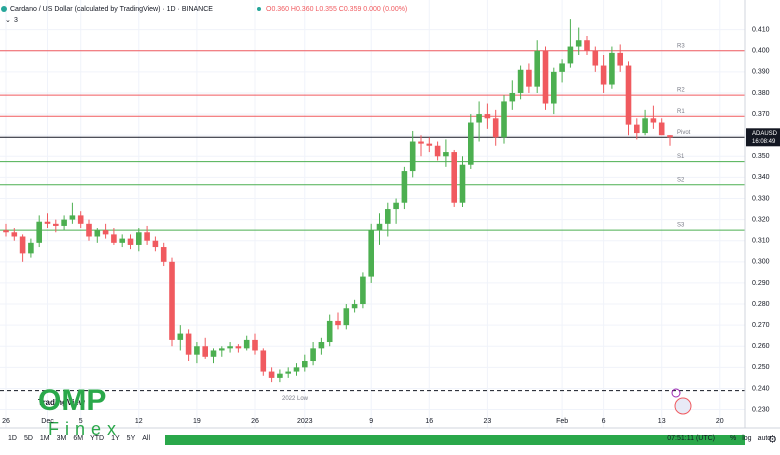 Image resolution: width=780 pixels, height=455 pixels. Describe the element at coordinates (733, 438) in the screenshot. I see `scale-option: %` at that location.